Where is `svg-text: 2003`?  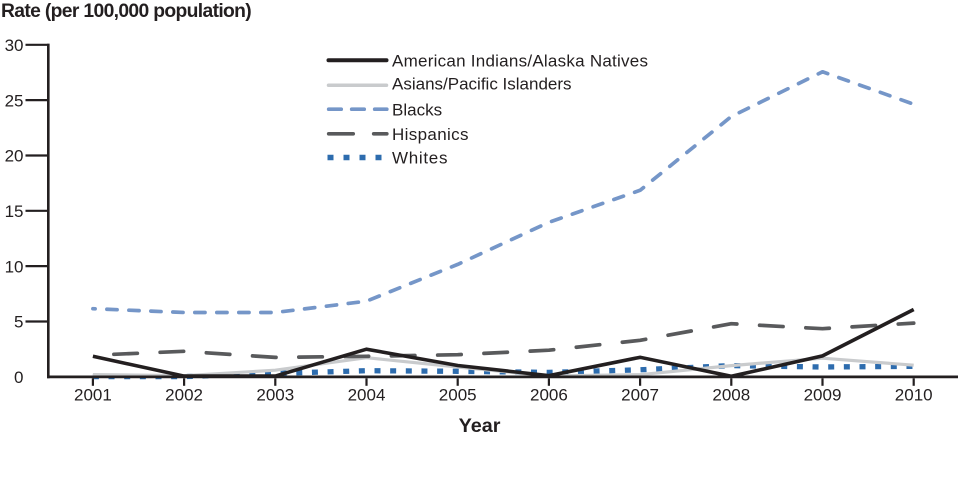
svg-text: 2003 is located at coordinates (275, 395).